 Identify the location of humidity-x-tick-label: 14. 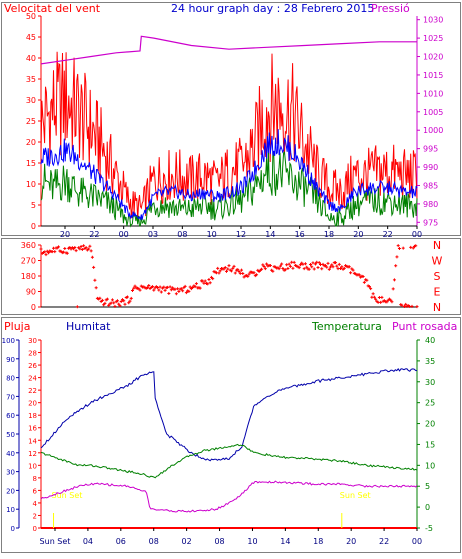
(285, 541).